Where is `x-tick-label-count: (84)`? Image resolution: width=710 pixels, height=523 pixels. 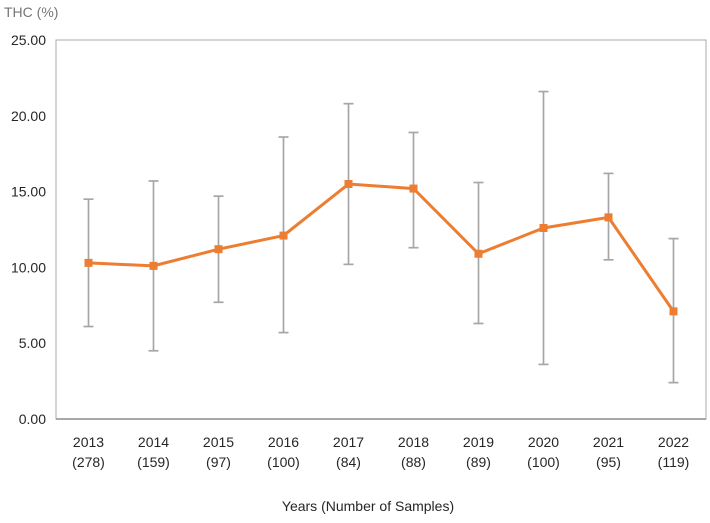 x-tick-label-count: (84) is located at coordinates (348, 462).